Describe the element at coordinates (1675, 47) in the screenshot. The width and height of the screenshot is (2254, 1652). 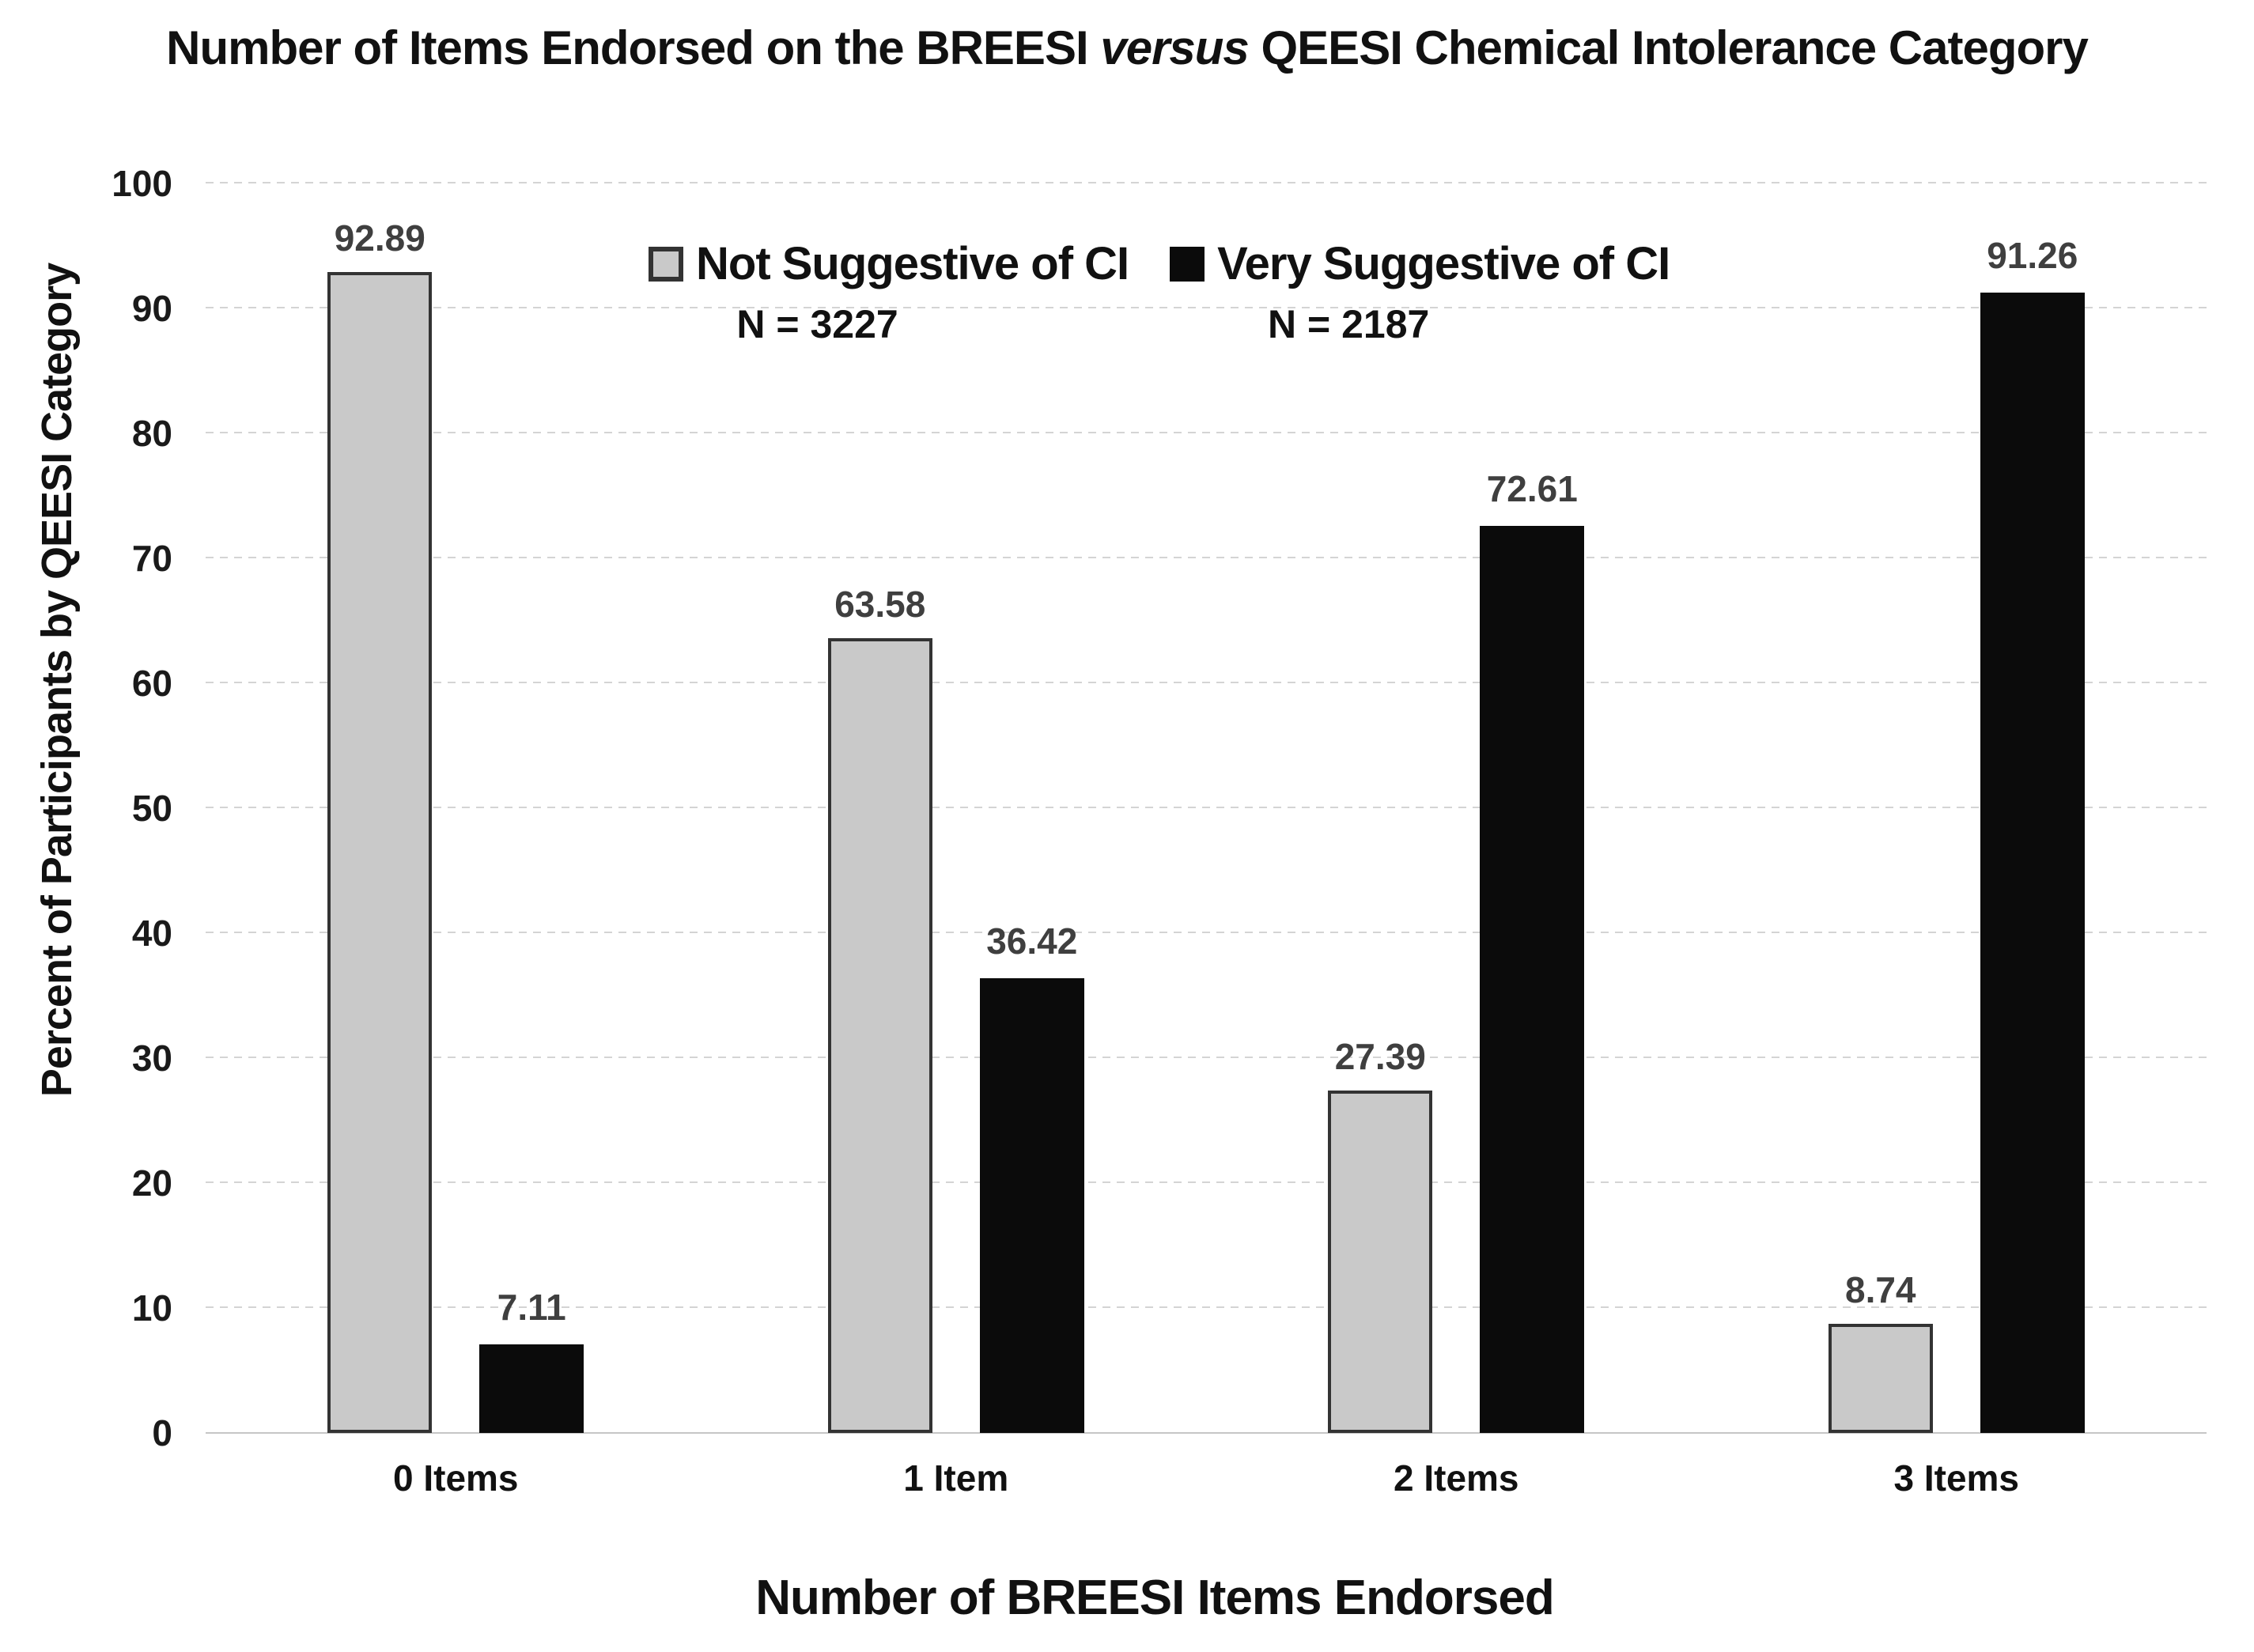
I see `chart-title-suffix: QEESI Chemical Intolerance Category` at that location.